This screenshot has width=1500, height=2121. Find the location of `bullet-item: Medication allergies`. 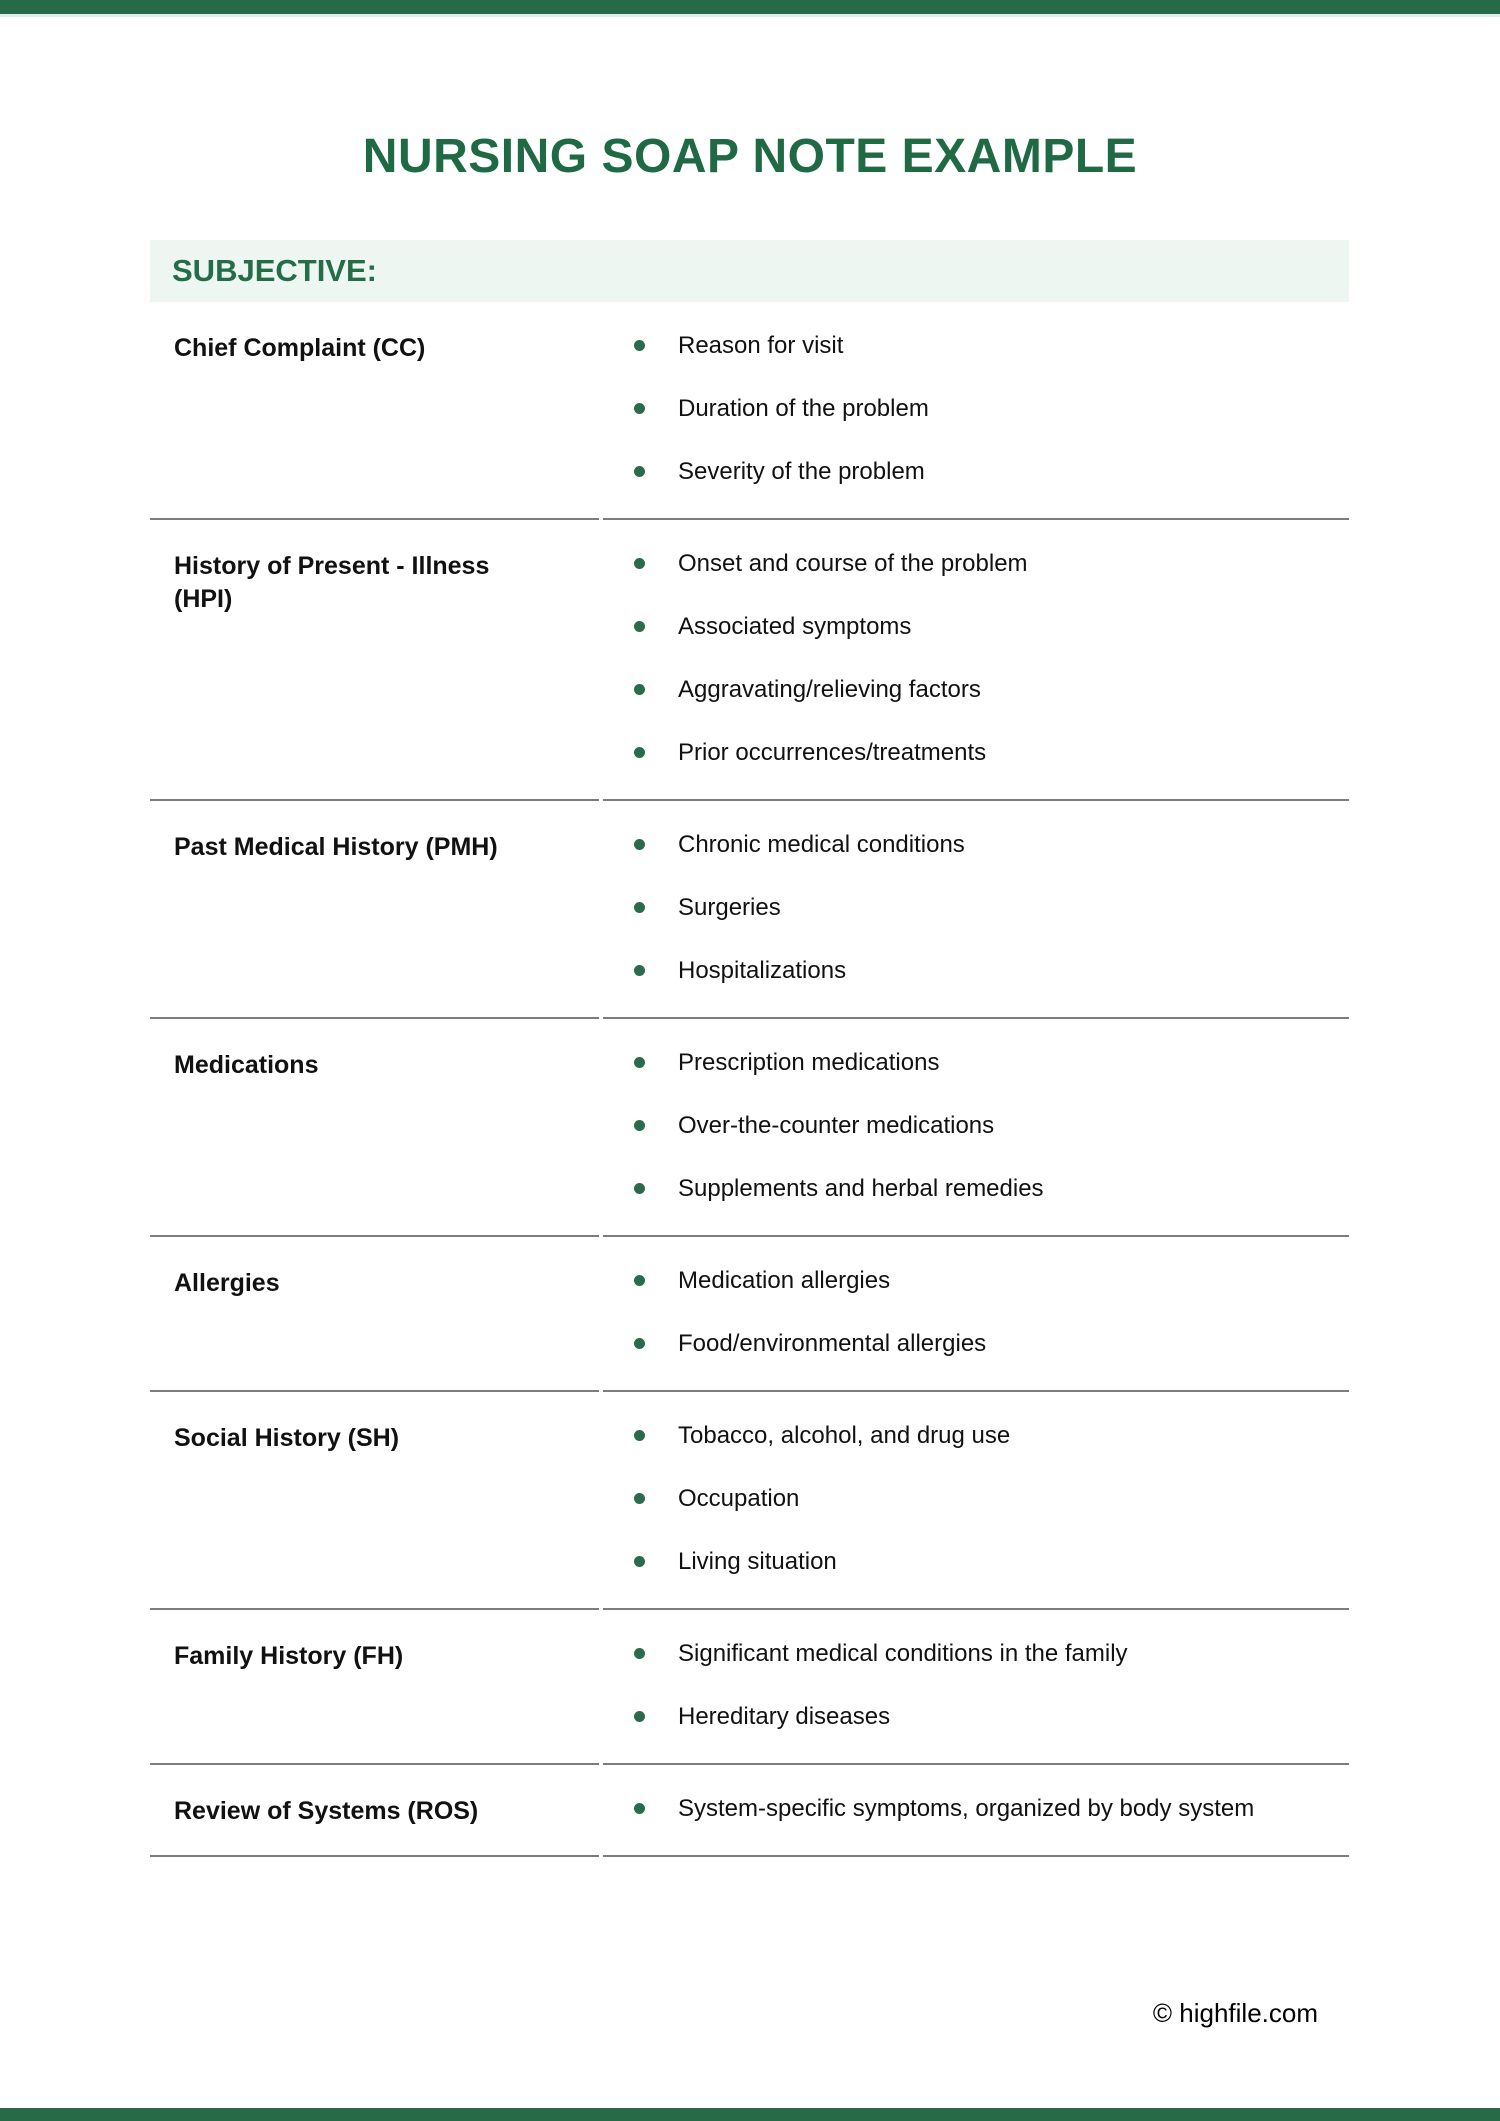

bullet-item: Medication allergies is located at coordinates (945, 1280).